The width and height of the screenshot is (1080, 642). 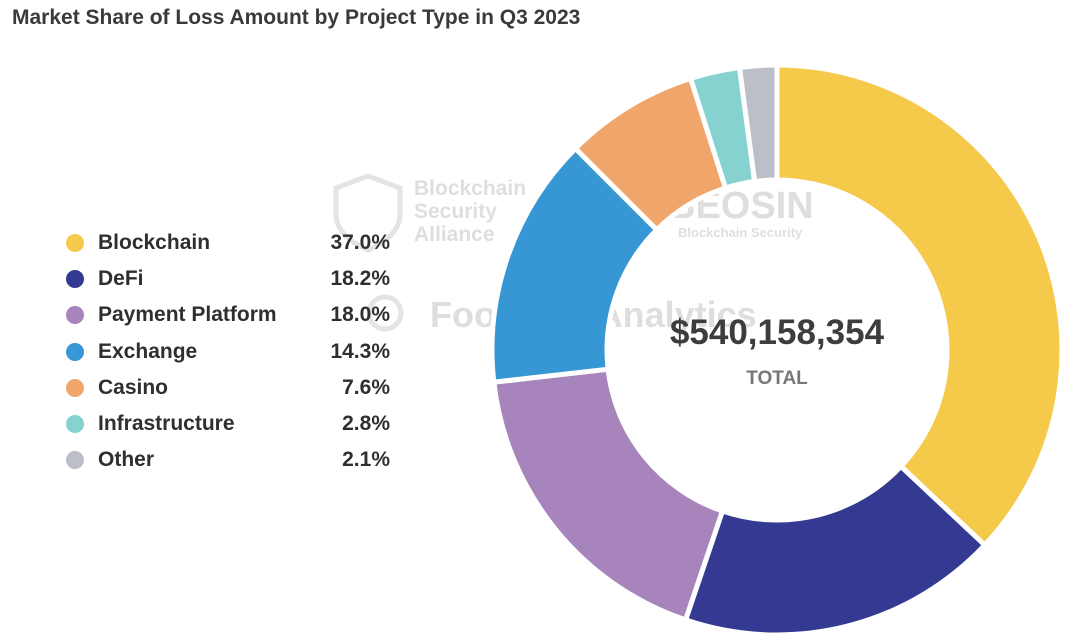 I want to click on footprint-logo-icon, so click(x=385, y=313).